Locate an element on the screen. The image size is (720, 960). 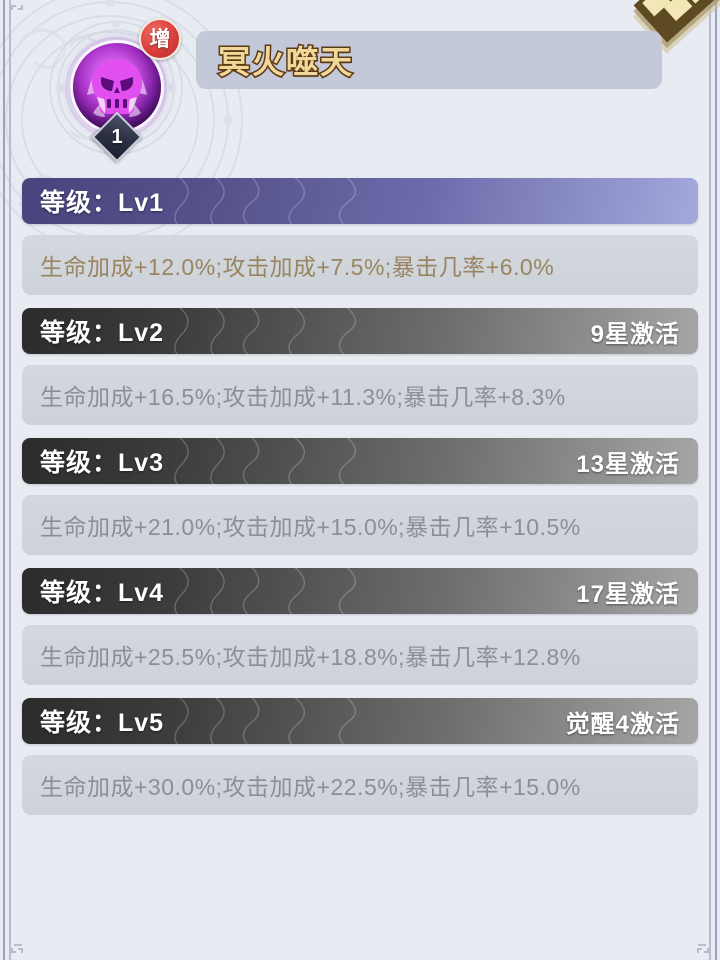
level-description: 生命加成+16.5%;攻击加成+11.3%;暴击几率+8.3% is located at coordinates (303, 397).